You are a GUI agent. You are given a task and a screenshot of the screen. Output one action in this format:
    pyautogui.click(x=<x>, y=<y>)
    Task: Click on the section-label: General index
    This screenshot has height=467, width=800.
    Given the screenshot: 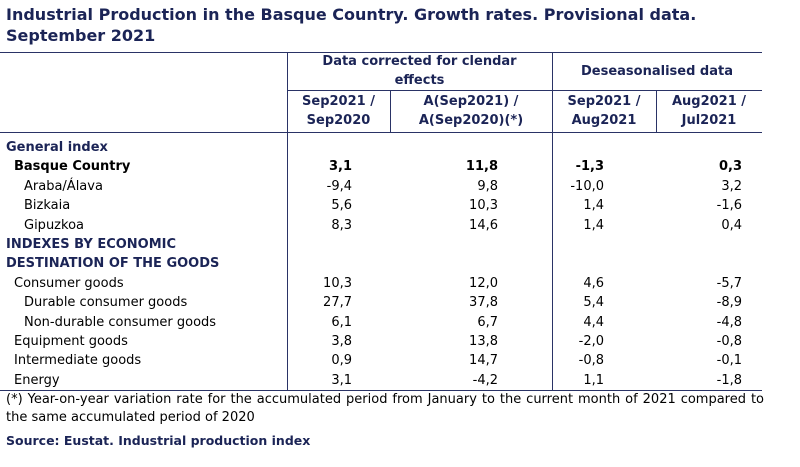 What is the action you would take?
    pyautogui.click(x=57, y=147)
    